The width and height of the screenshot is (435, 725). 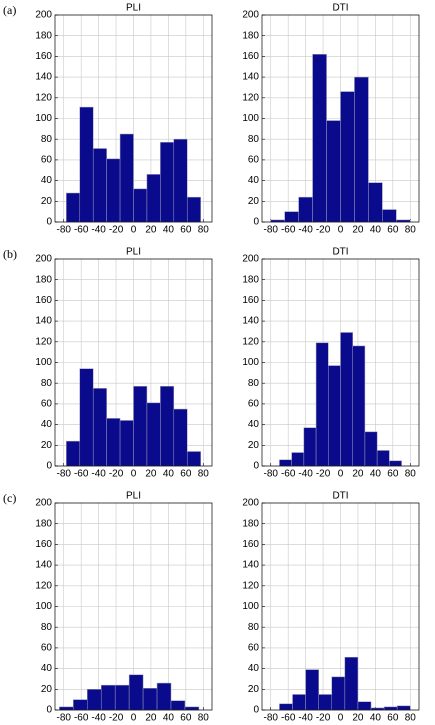 What do you see at coordinates (340, 8) in the screenshot?
I see `chart-title: DTI` at bounding box center [340, 8].